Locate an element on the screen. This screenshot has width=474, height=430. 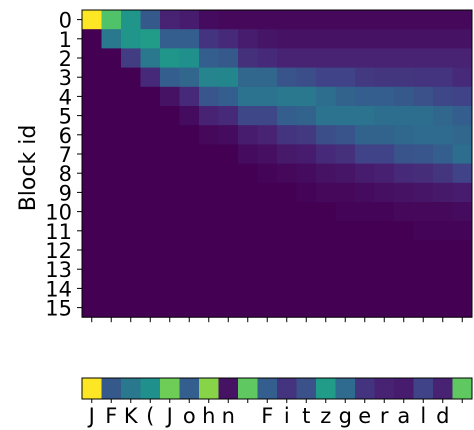
row-tick-label: 3 is located at coordinates (65, 78).